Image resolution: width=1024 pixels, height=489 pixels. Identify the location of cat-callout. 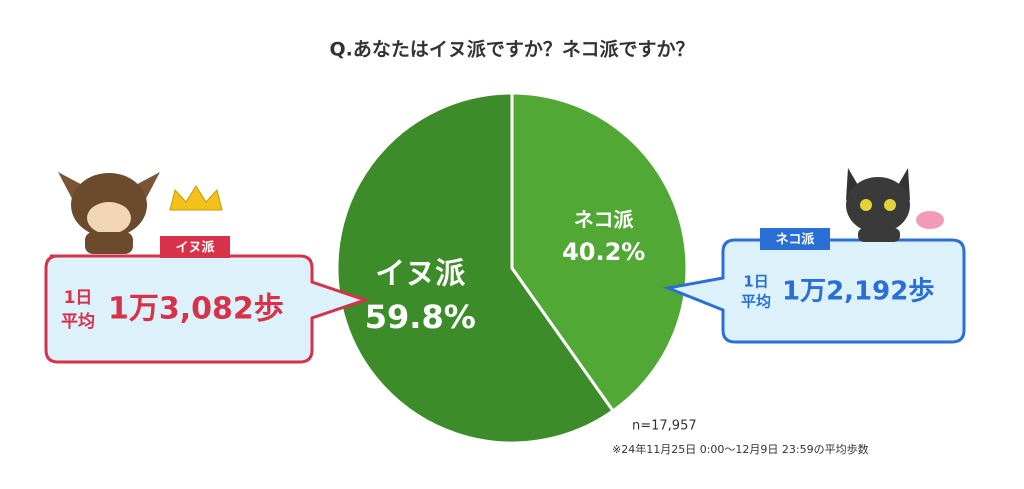
(814, 291).